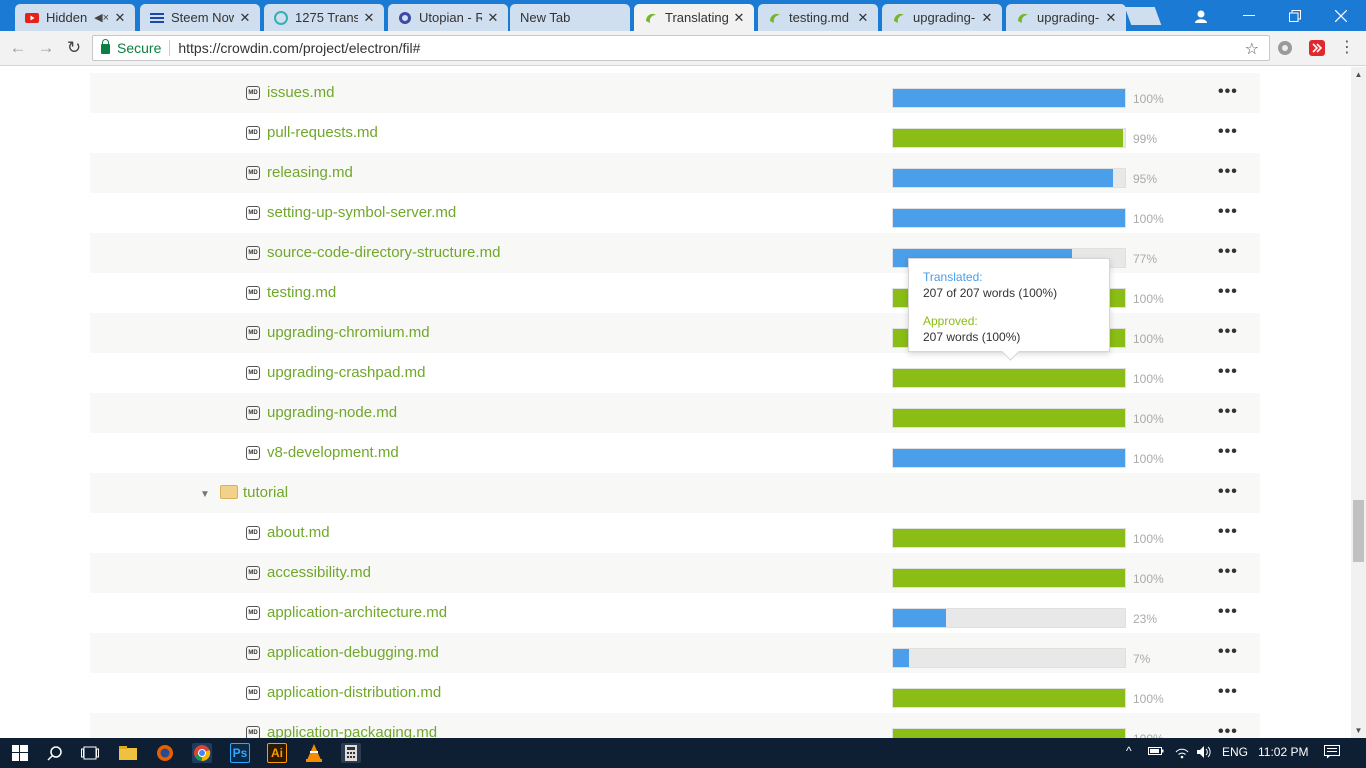 This screenshot has width=1366, height=768. I want to click on task-view-icon, so click(90, 753).